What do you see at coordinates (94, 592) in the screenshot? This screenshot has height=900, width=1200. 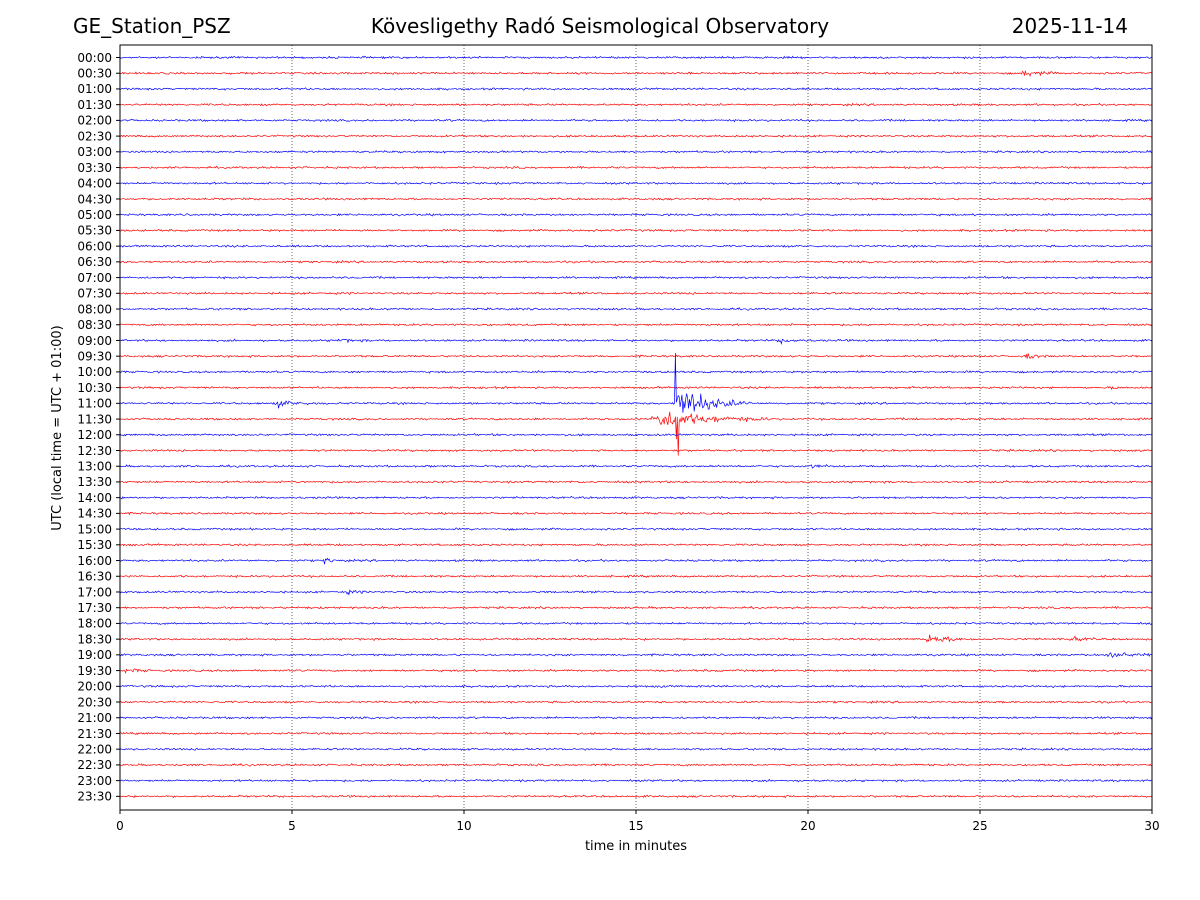 I see `y-tick-label: 17:00` at bounding box center [94, 592].